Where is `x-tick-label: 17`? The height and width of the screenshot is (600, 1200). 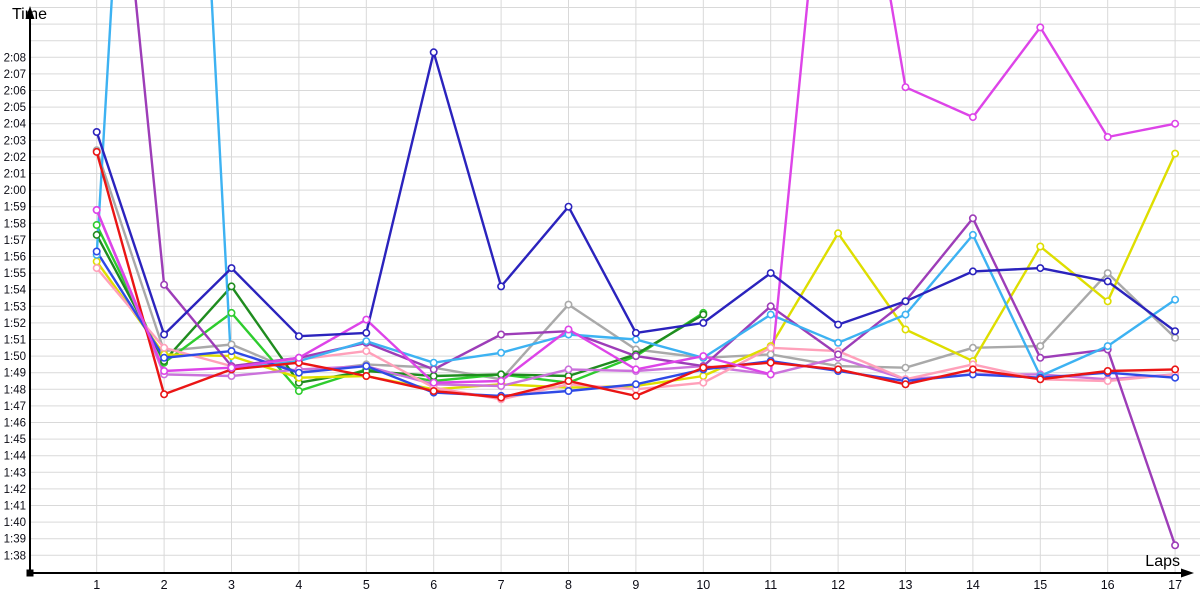 x-tick-label: 17 is located at coordinates (1175, 585).